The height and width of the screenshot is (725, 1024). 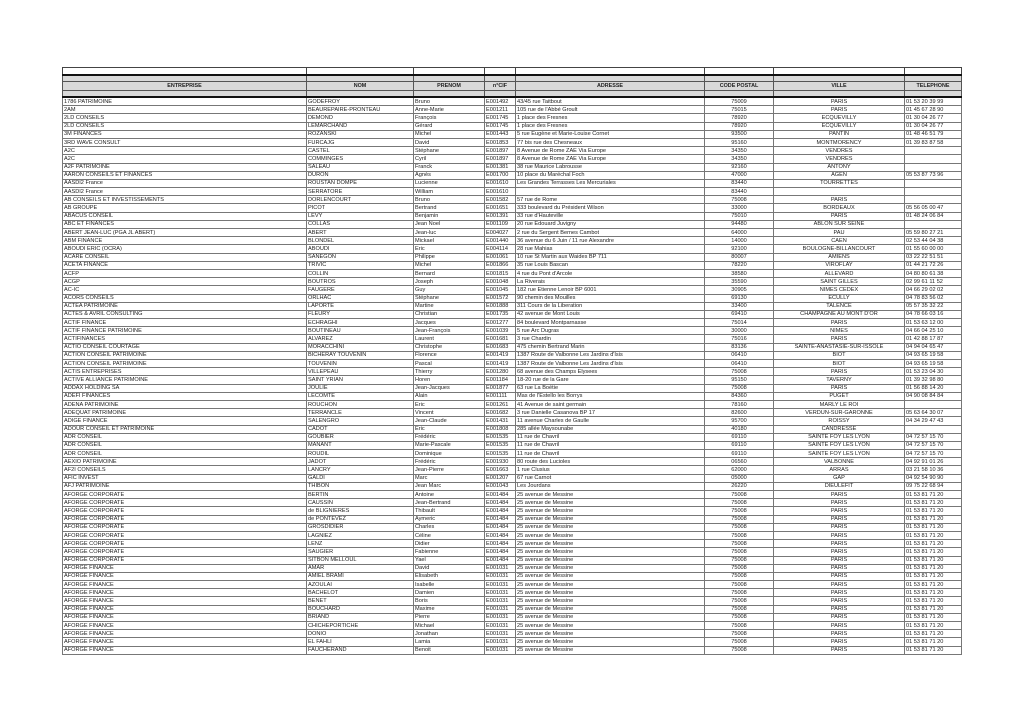 What do you see at coordinates (184, 388) in the screenshot?
I see `cell-entreprise: ADDAX HOLDING SA` at bounding box center [184, 388].